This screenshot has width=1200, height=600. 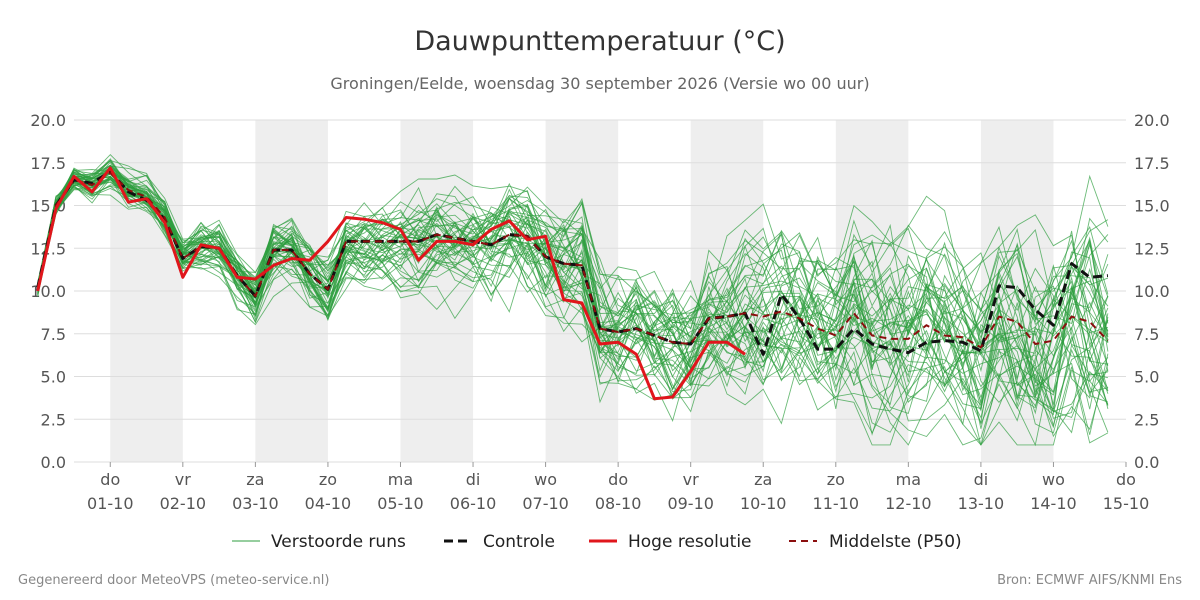 I want to click on y-tick-left-4: 10.0, so click(x=48, y=291).